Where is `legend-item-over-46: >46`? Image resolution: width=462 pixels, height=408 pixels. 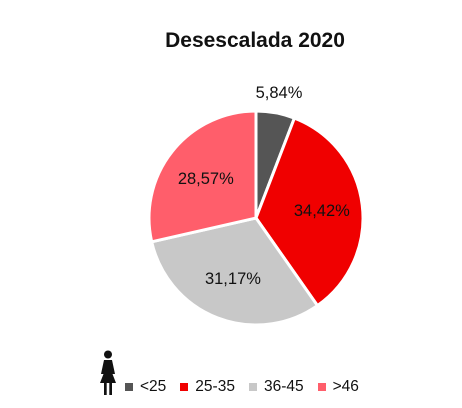 legend-item-over-46: >46 is located at coordinates (338, 387).